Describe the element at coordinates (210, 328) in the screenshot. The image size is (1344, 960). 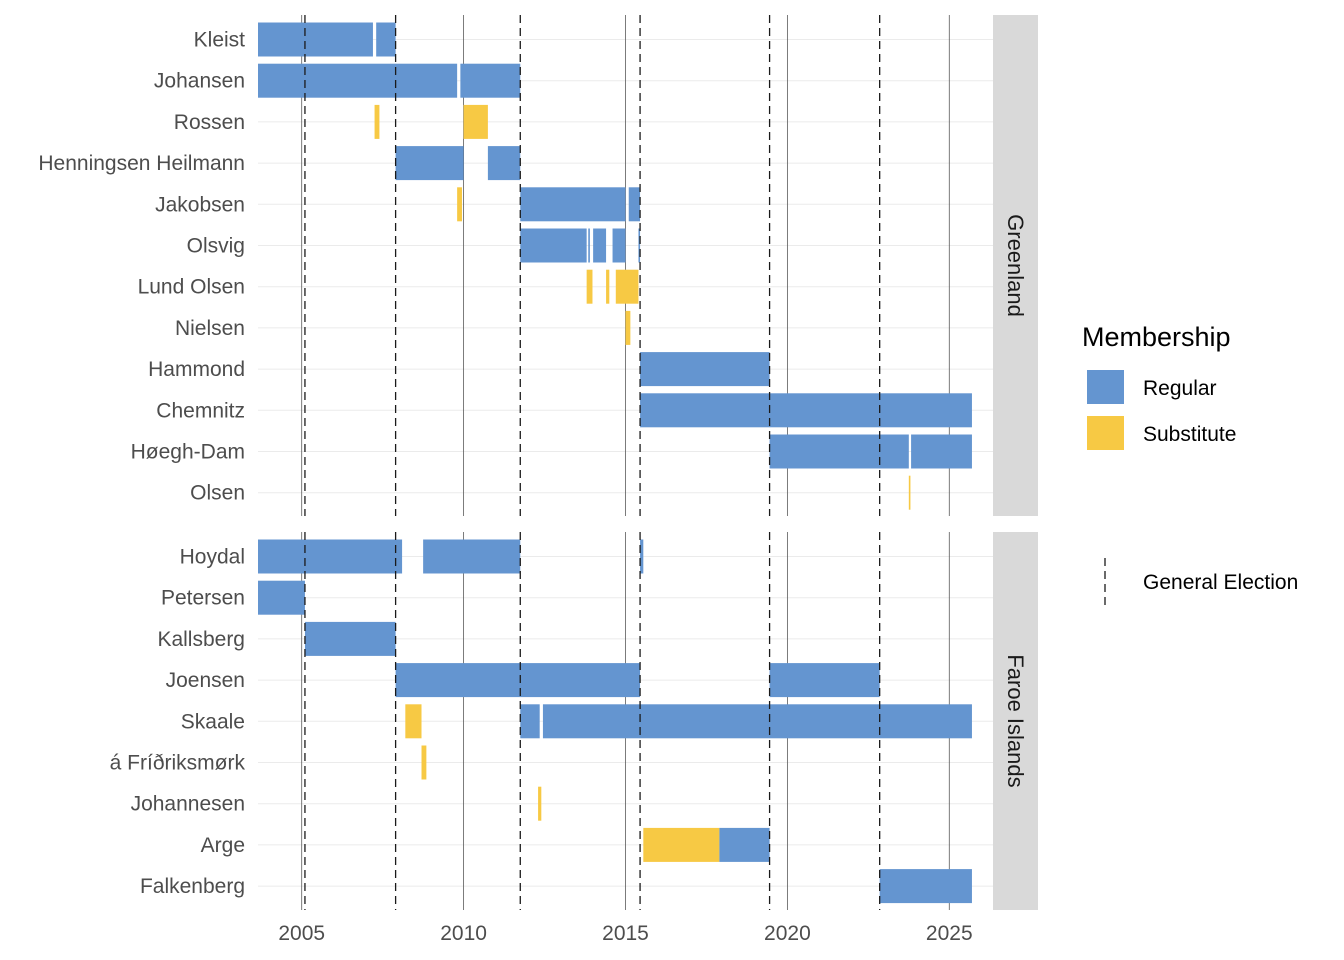
I see `row-label: Nielsen` at that location.